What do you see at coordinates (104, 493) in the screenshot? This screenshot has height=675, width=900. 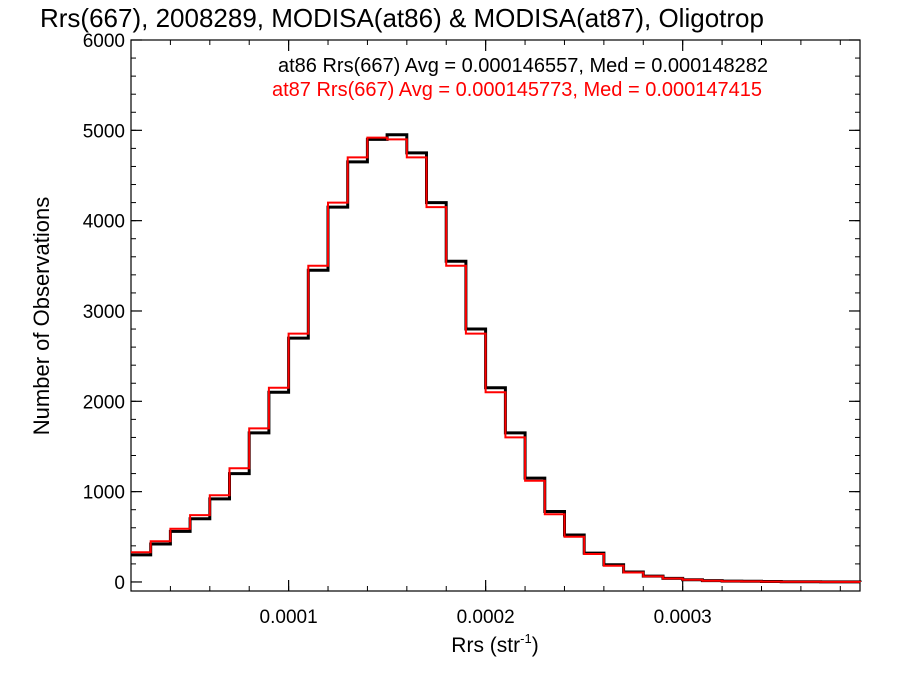 I see `y-tick-label: 1000` at bounding box center [104, 493].